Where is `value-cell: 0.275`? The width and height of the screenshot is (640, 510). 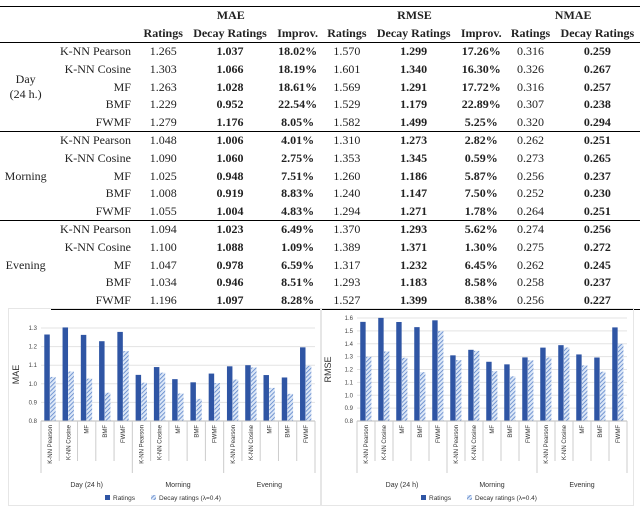 value-cell: 0.275 is located at coordinates (531, 247).